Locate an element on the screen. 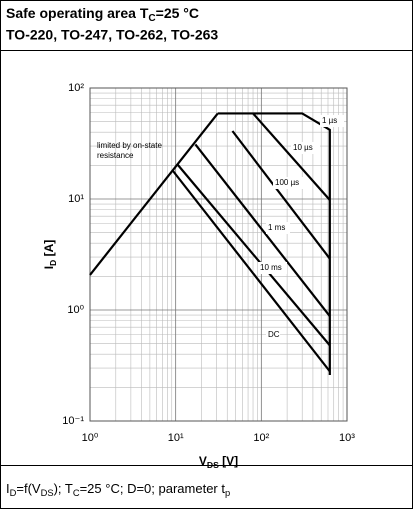  text-run: =f(V is located at coordinates (28, 488).